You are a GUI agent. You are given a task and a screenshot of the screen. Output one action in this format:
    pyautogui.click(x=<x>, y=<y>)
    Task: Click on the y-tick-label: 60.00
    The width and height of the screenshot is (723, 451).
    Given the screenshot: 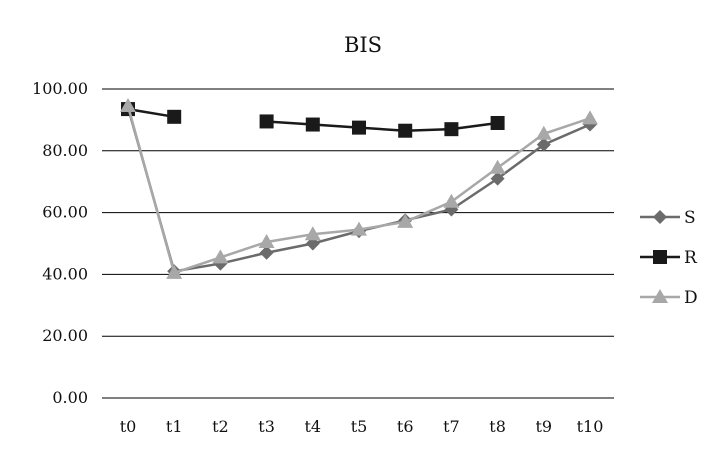 What is the action you would take?
    pyautogui.click(x=65, y=212)
    